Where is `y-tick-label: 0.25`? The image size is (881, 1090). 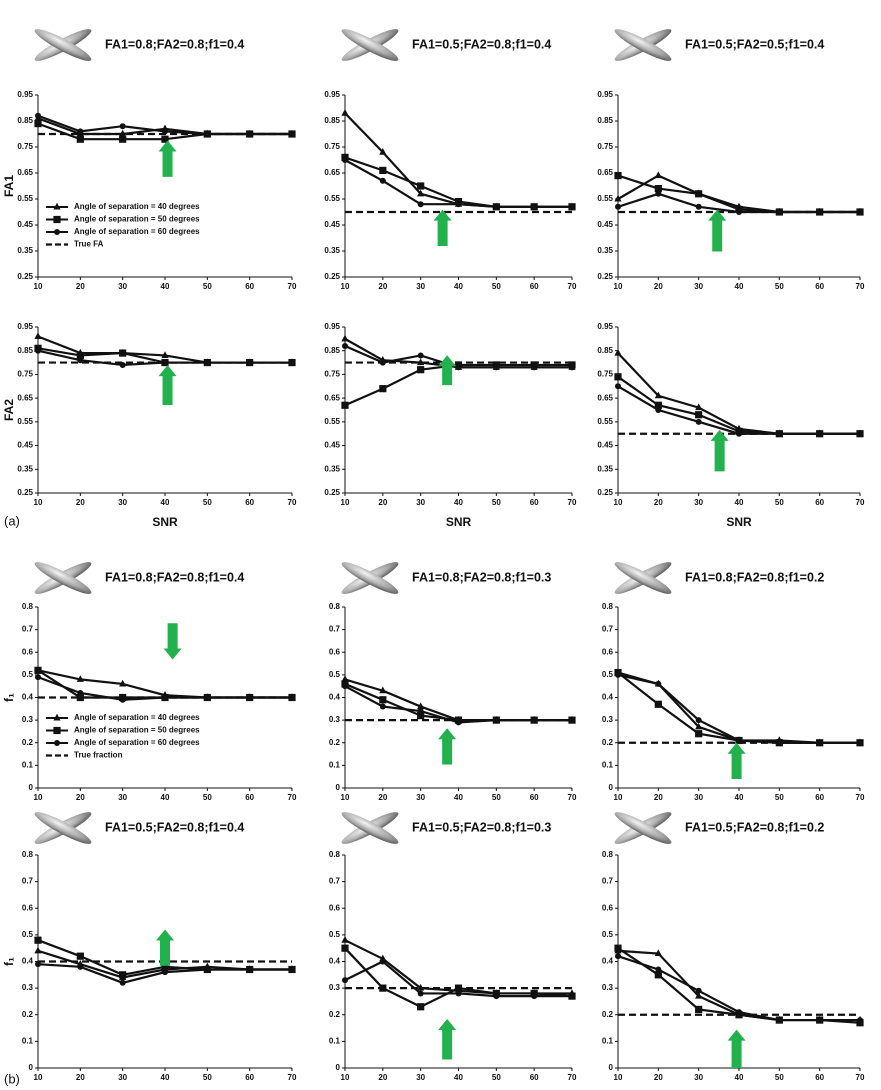
y-tick-label: 0.25 is located at coordinates (332, 492).